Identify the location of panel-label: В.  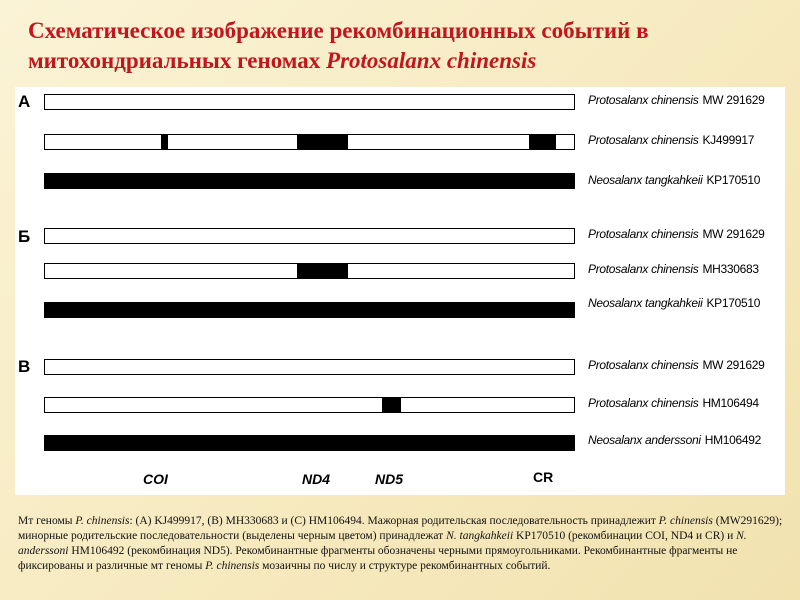
(24, 366).